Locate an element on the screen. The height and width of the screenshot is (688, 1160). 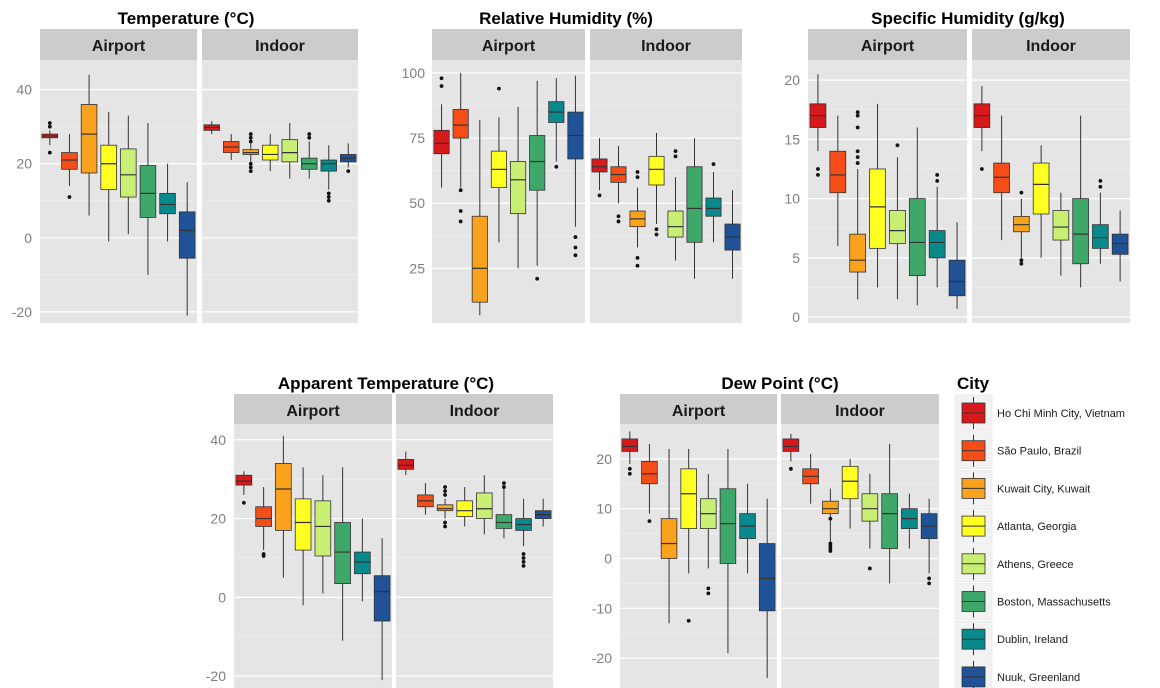
legend-label: Ho Chi Minh City, Vietnam is located at coordinates (1061, 414).